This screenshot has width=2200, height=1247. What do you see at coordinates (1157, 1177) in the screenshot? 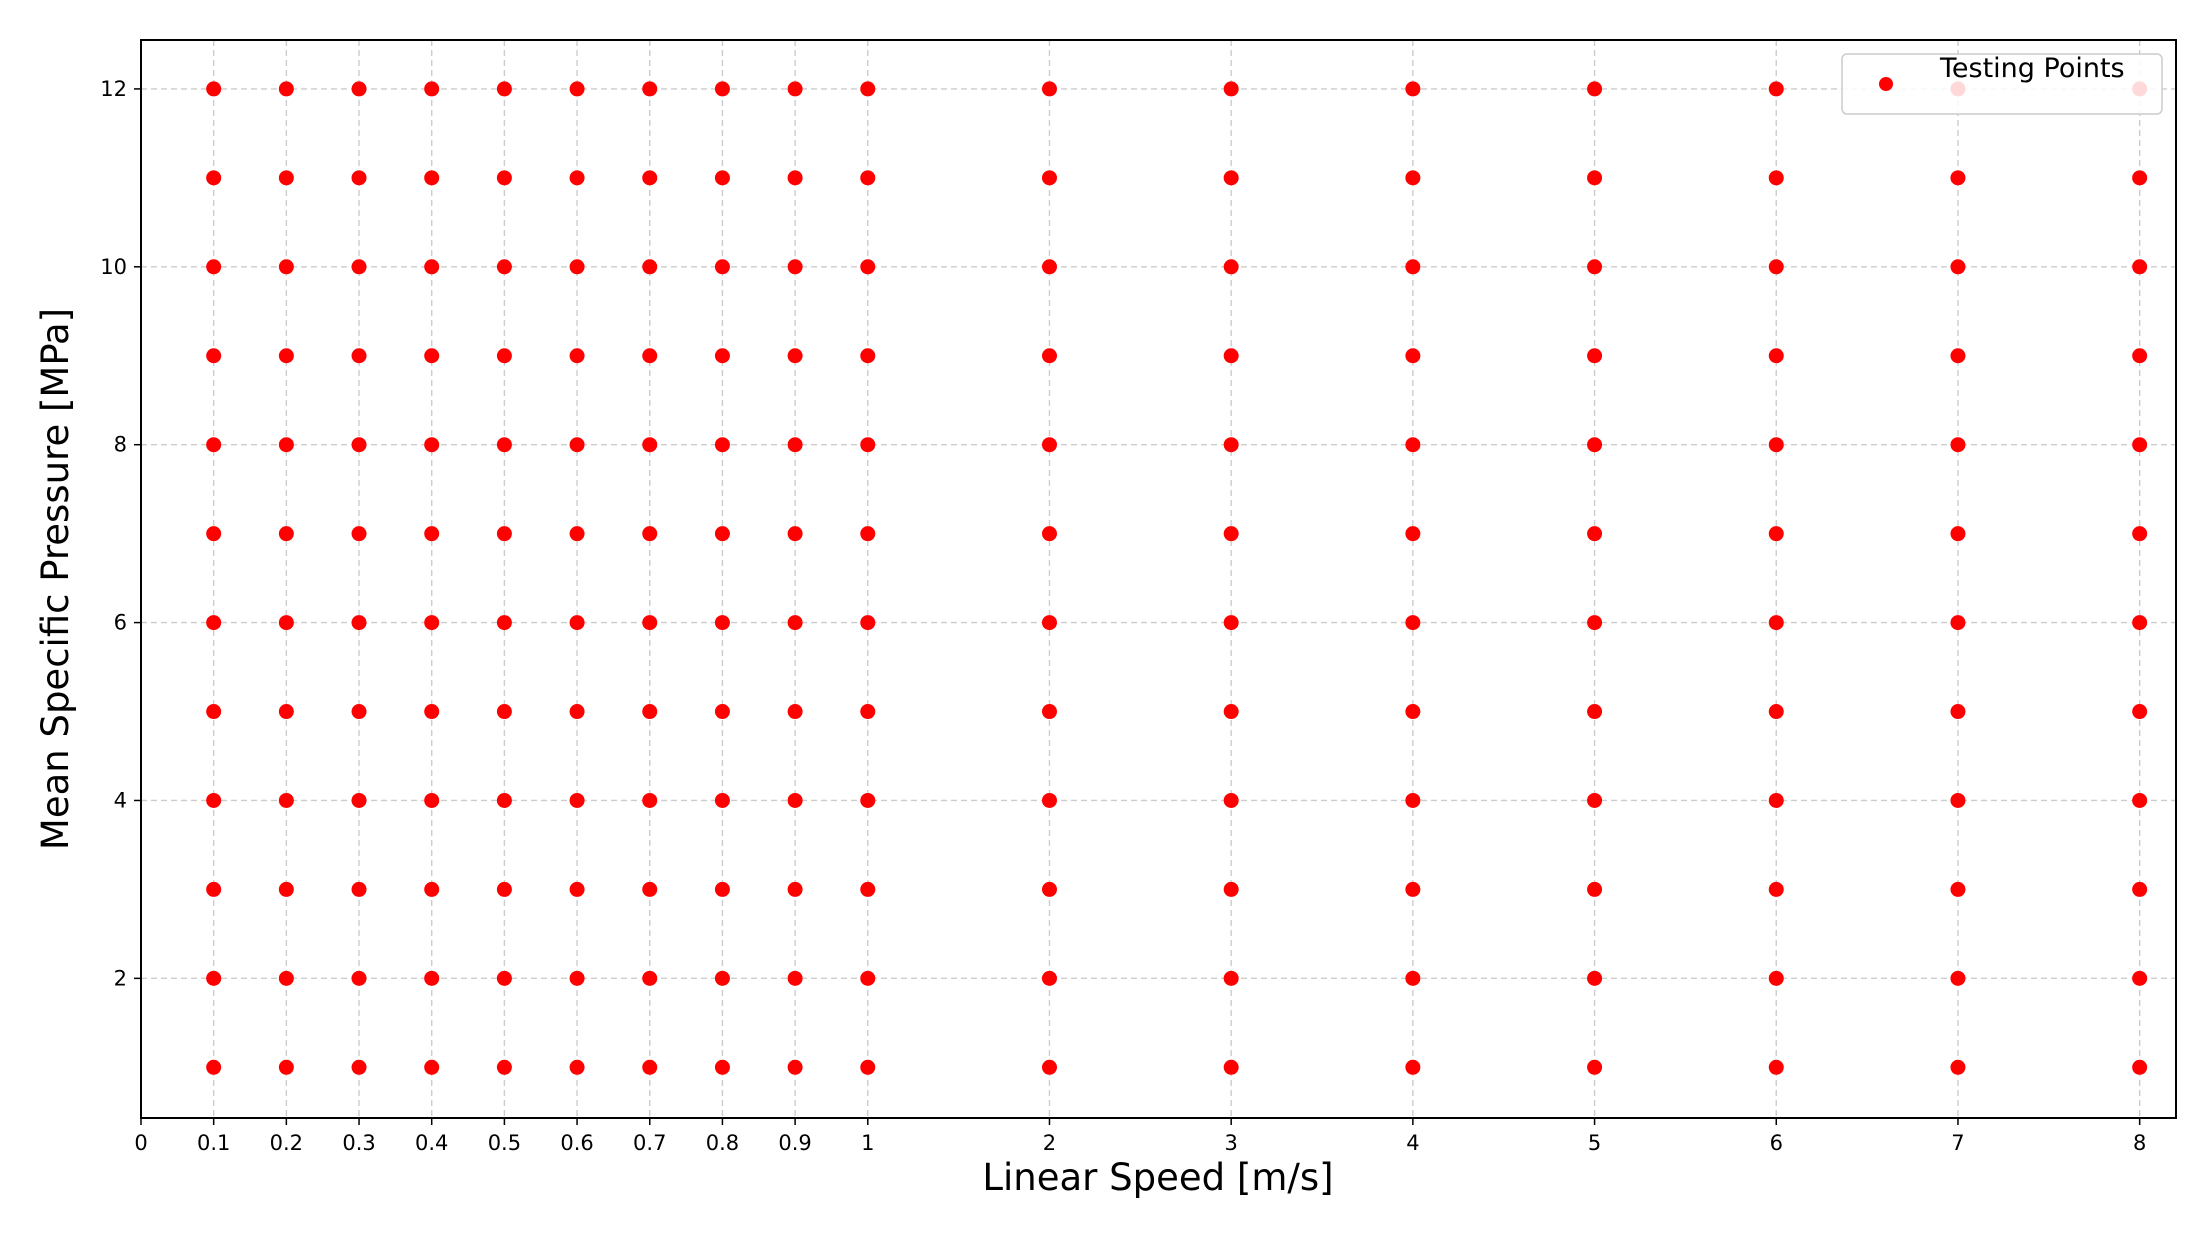
I see `x-axis-label: Linear Speed [m/s]` at bounding box center [1157, 1177].